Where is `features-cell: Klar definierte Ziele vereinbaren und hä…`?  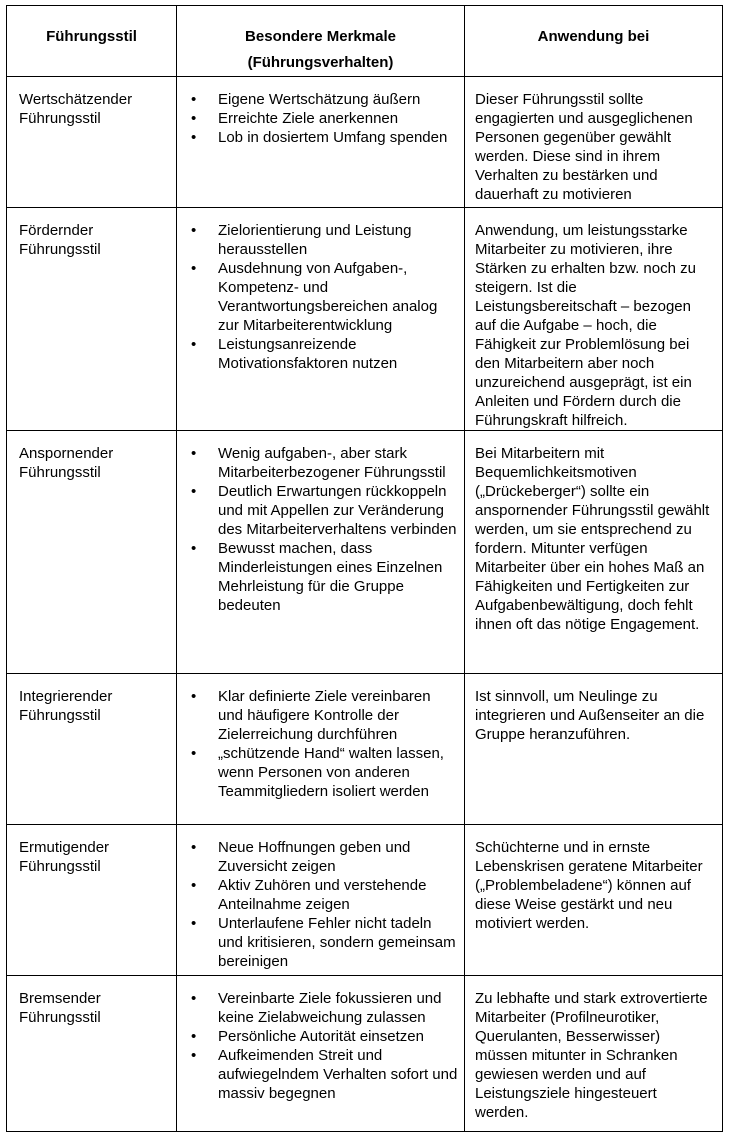
features-cell: Klar definierte Ziele vereinbaren und hä… is located at coordinates (320, 749).